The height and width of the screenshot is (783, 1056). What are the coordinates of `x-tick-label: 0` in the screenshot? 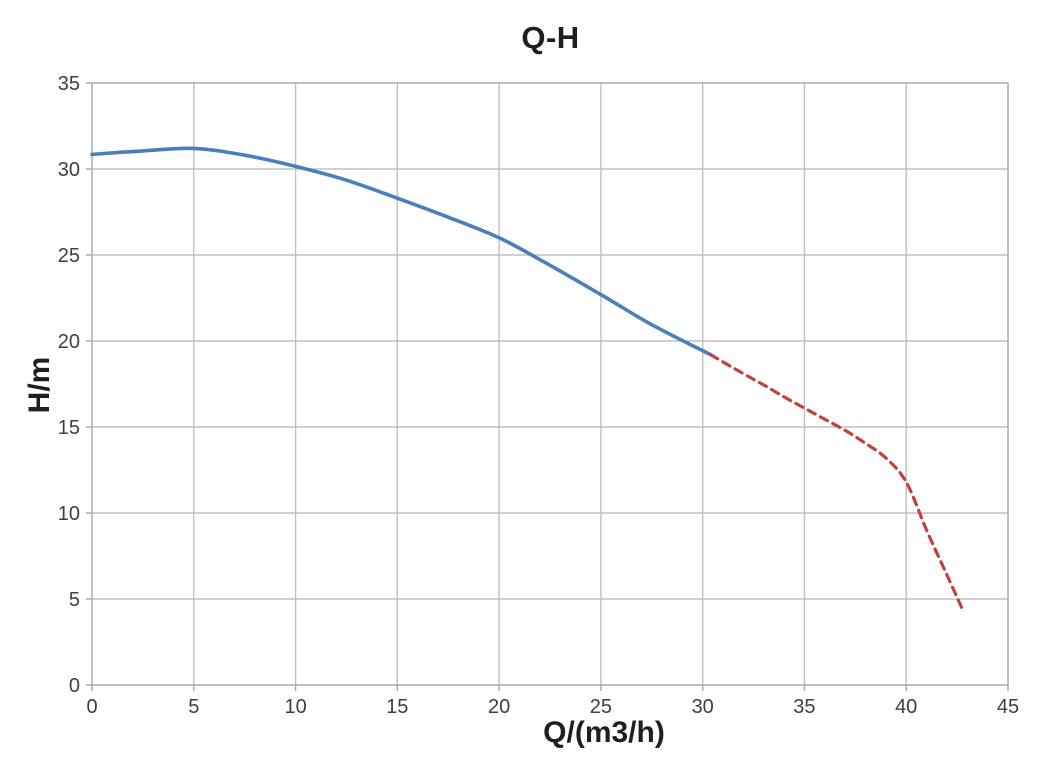 It's located at (91, 707).